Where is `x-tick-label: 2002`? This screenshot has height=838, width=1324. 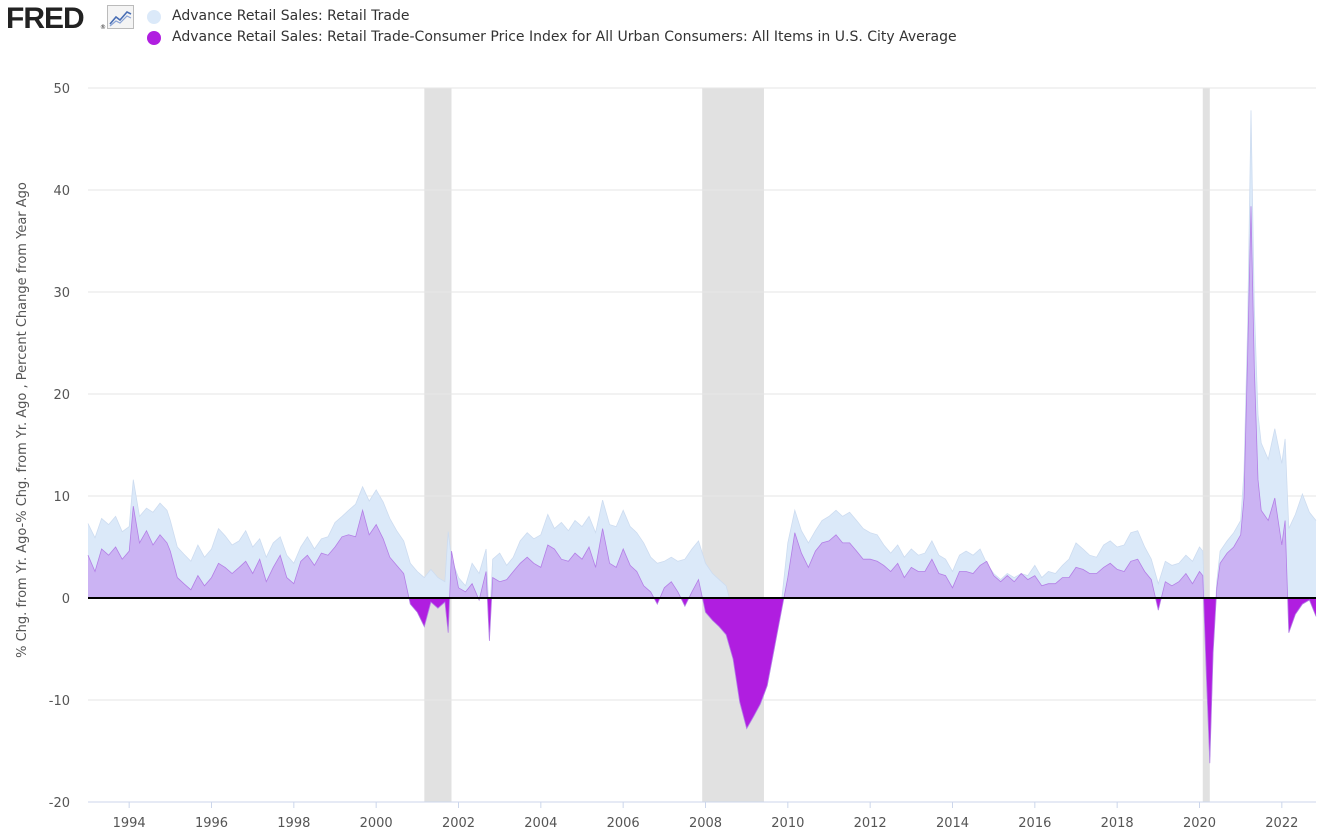
x-tick-label: 2002 is located at coordinates (458, 823).